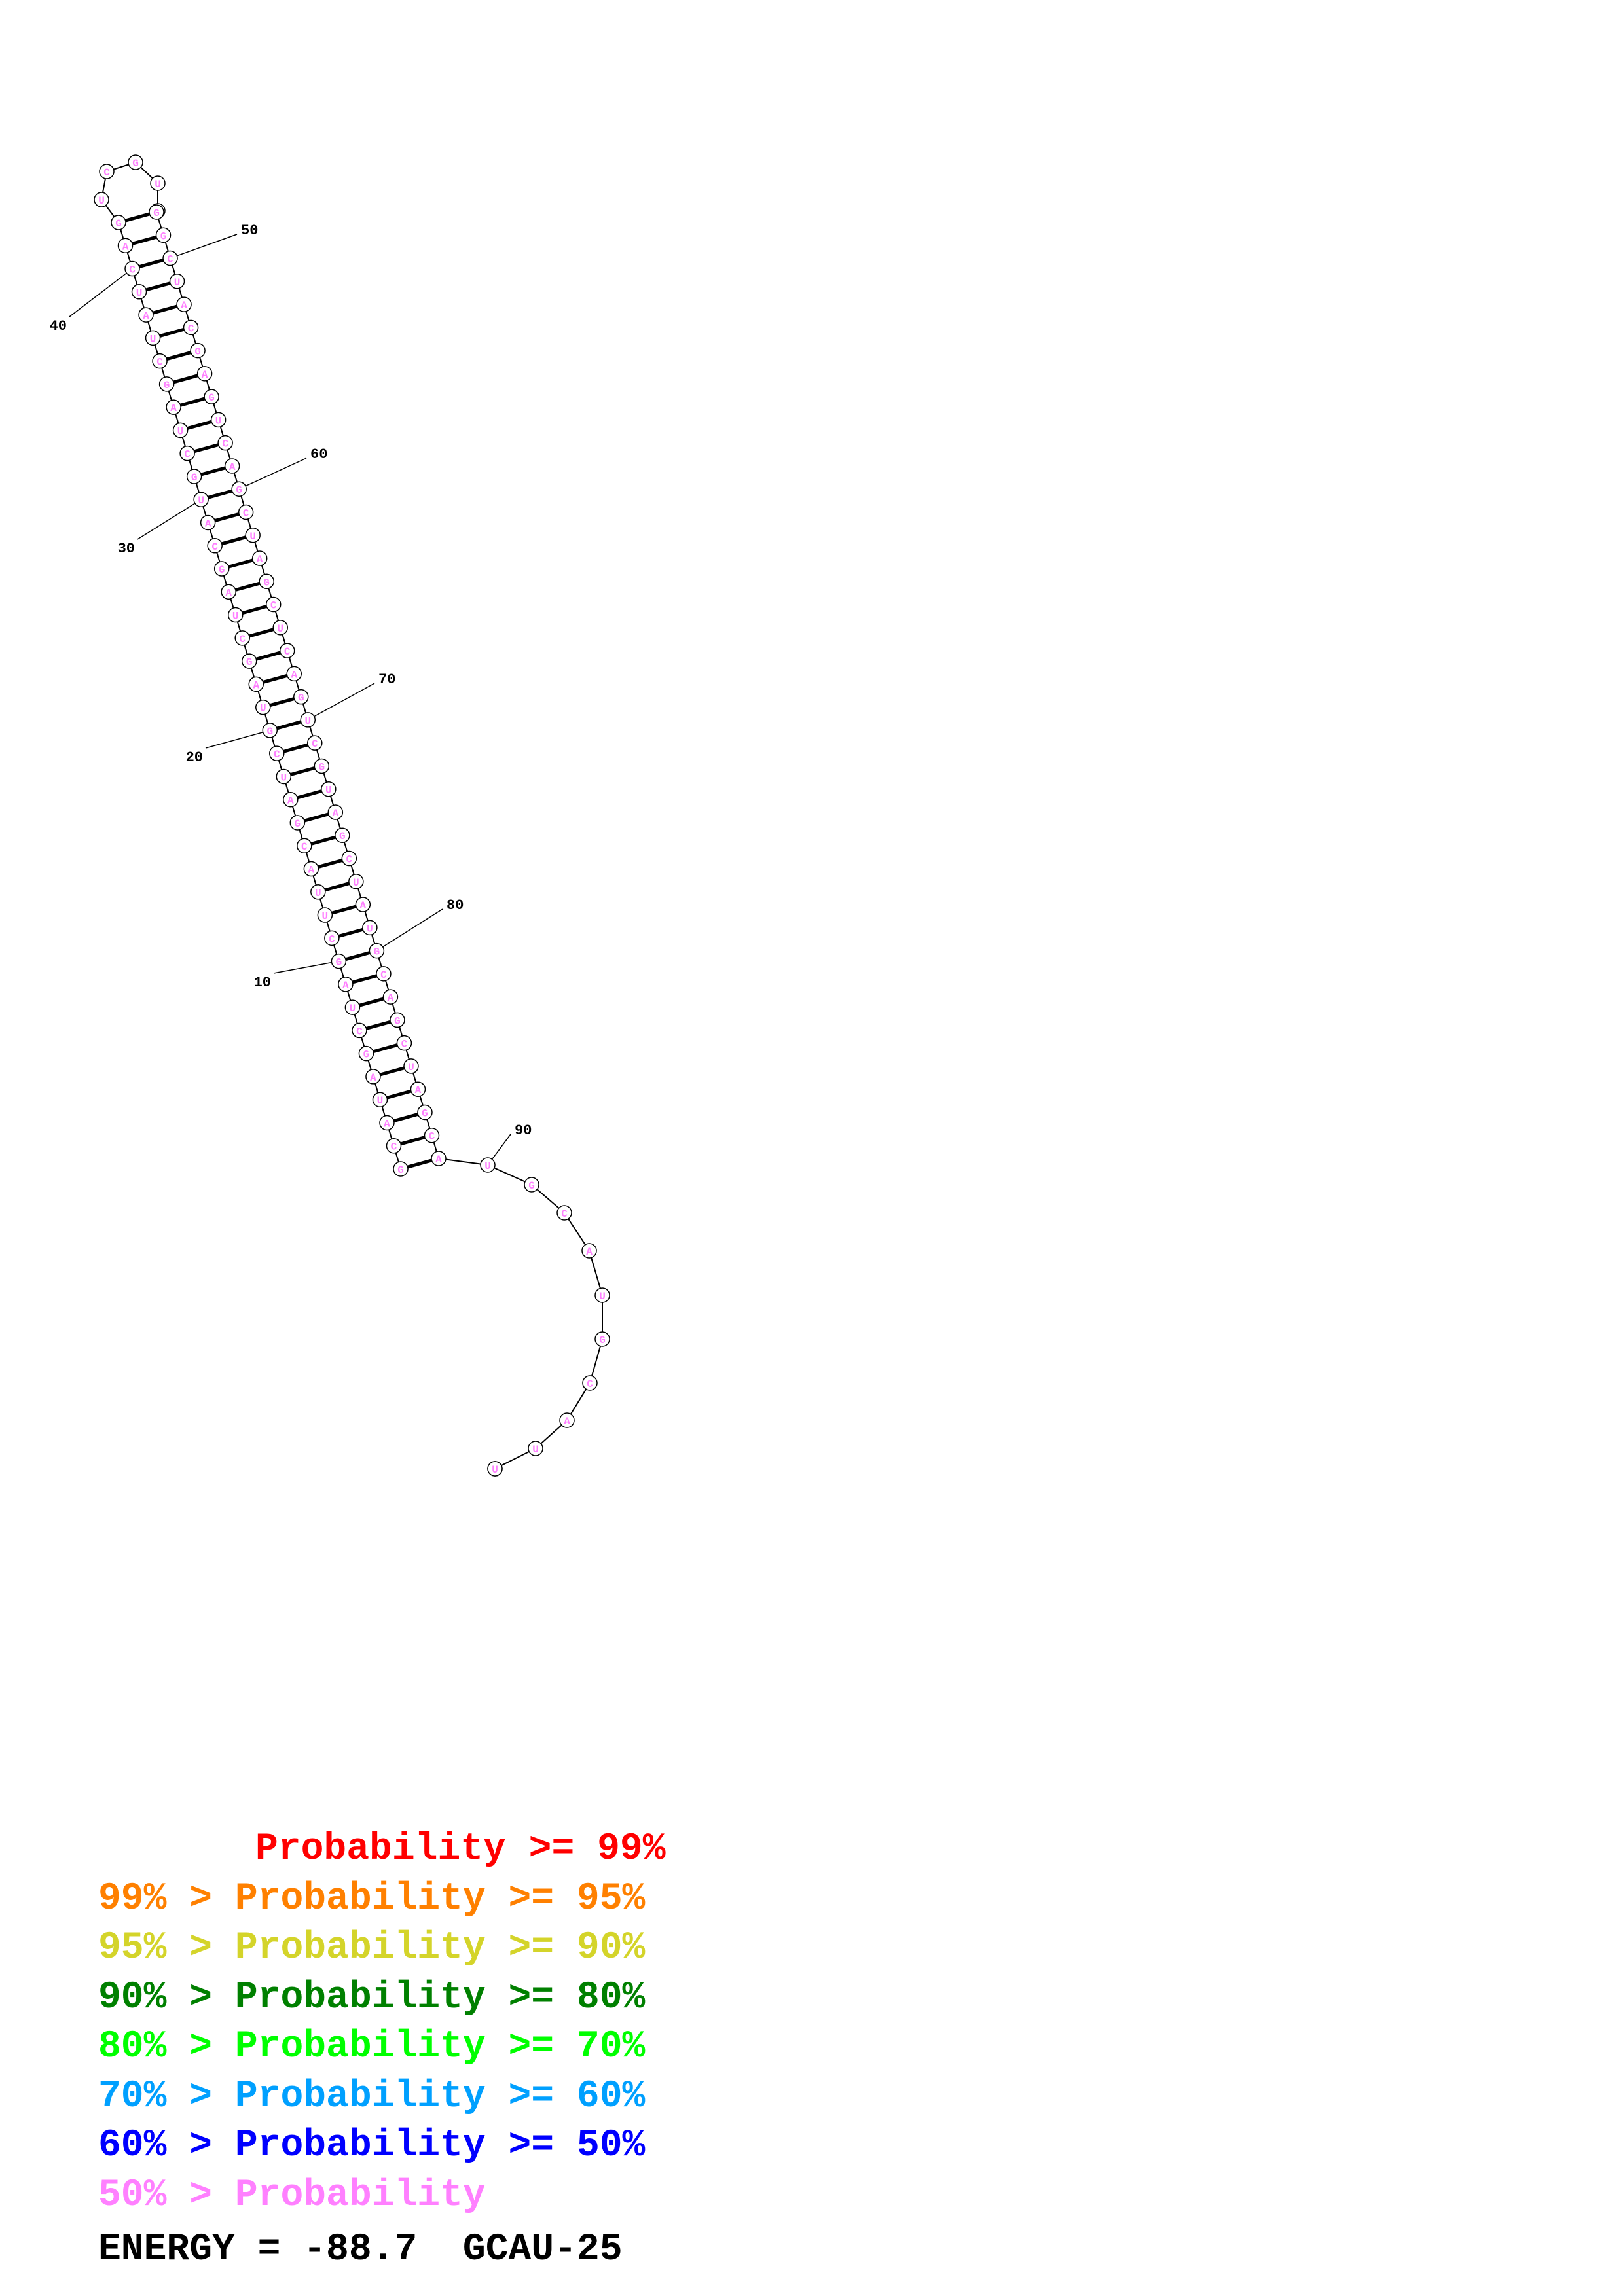 The width and height of the screenshot is (1623, 2296). I want to click on legend-entry: 80% > Probability >= 70%, so click(382, 2047).